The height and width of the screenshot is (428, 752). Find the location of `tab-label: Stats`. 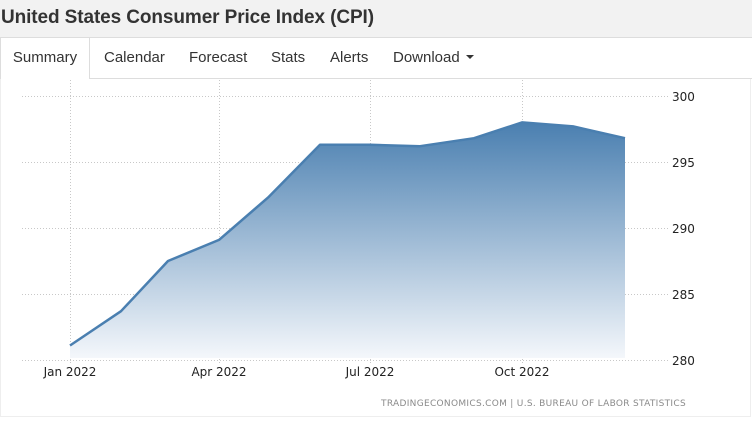

tab-label: Stats is located at coordinates (288, 57).